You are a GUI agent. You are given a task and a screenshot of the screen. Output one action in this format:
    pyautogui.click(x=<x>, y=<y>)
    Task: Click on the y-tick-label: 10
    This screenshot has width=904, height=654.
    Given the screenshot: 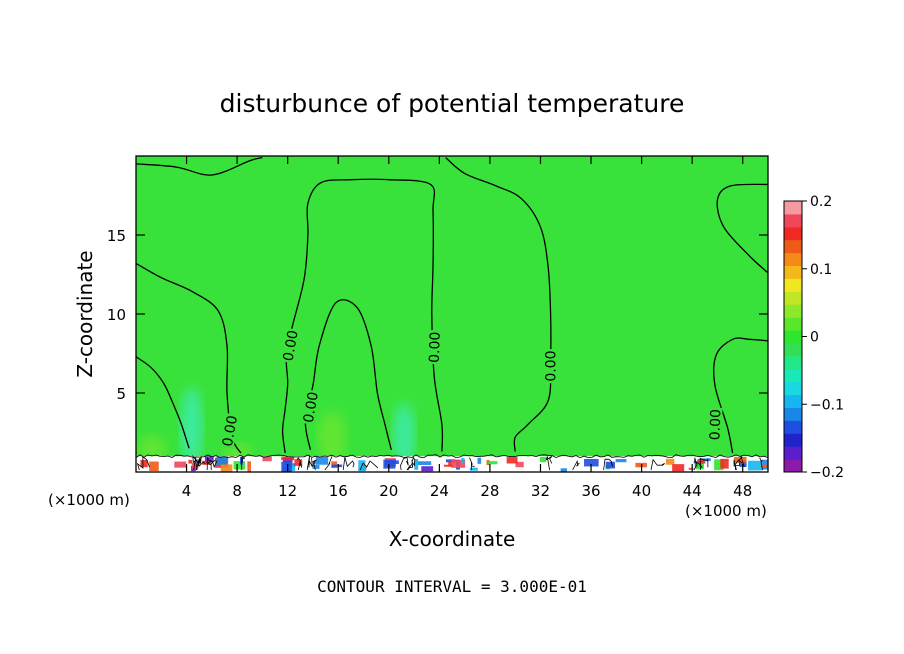 What is the action you would take?
    pyautogui.click(x=116, y=315)
    